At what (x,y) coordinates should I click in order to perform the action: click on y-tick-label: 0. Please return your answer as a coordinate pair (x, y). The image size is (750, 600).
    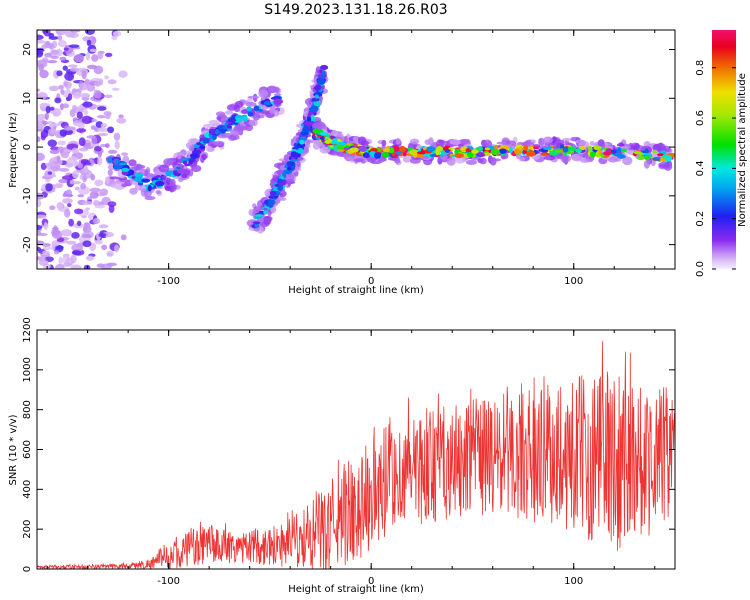
    Looking at the image, I should click on (27, 147).